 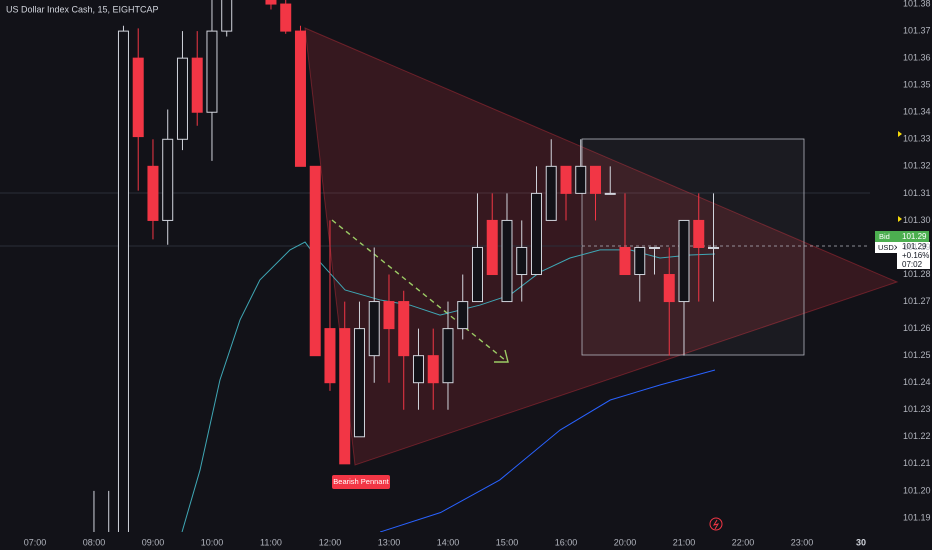 I want to click on x-tick-label: 30, so click(x=861, y=542).